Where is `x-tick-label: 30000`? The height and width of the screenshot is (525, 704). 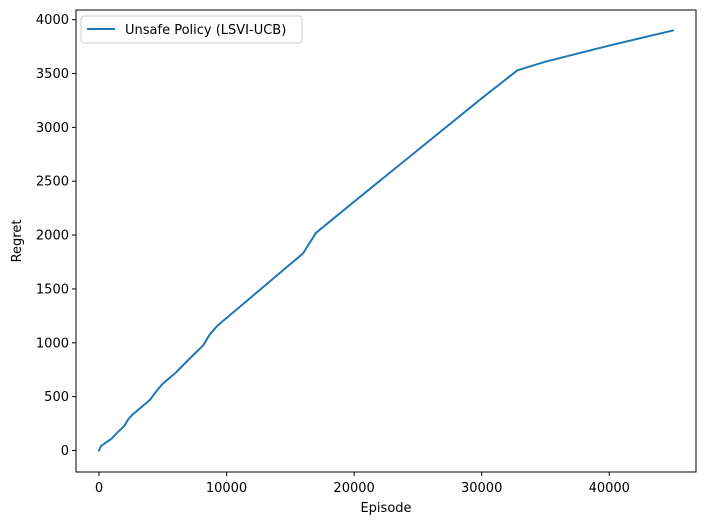 x-tick-label: 30000 is located at coordinates (481, 488).